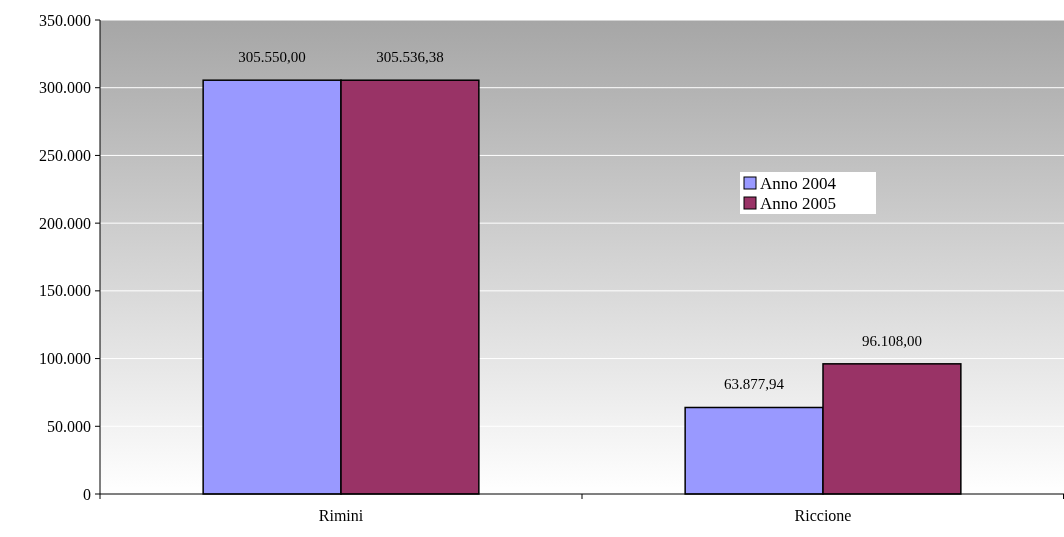  Describe the element at coordinates (341, 515) in the screenshot. I see `x-tick-label: Rimini` at that location.